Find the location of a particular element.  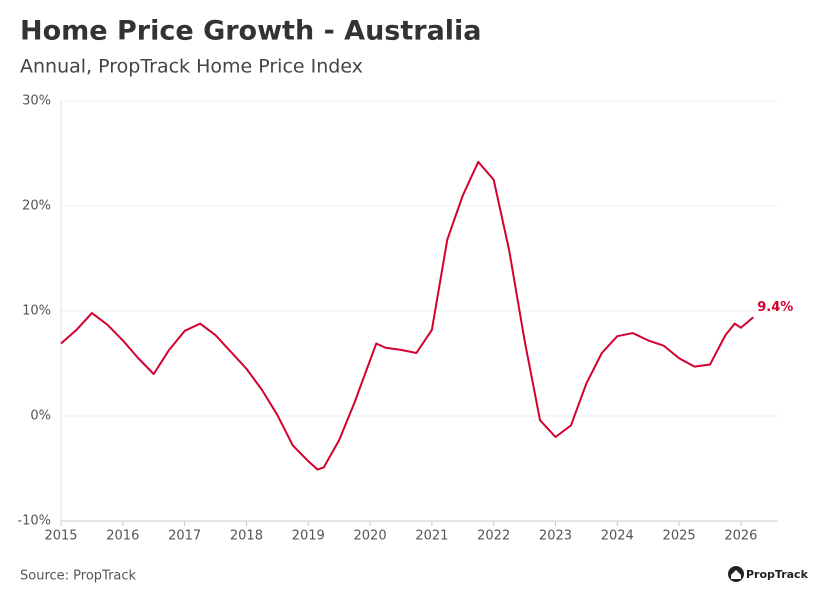

brand-name: PropTrack is located at coordinates (777, 574).